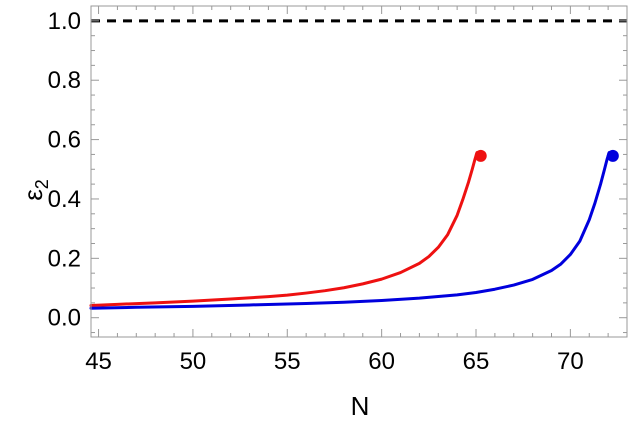  What do you see at coordinates (42, 184) in the screenshot?
I see `y-axis-title-subscript: 2` at bounding box center [42, 184].